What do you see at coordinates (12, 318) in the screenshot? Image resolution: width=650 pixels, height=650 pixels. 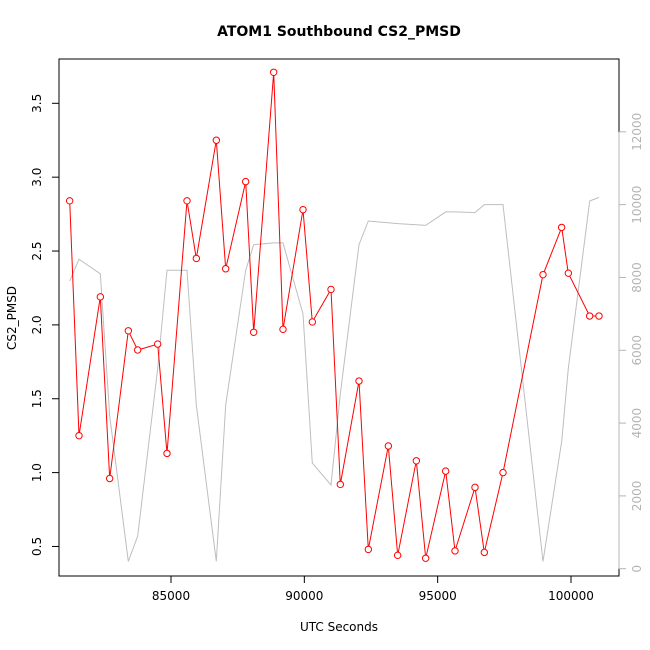 I see `y-axis-label: CS2_PMSD` at bounding box center [12, 318].